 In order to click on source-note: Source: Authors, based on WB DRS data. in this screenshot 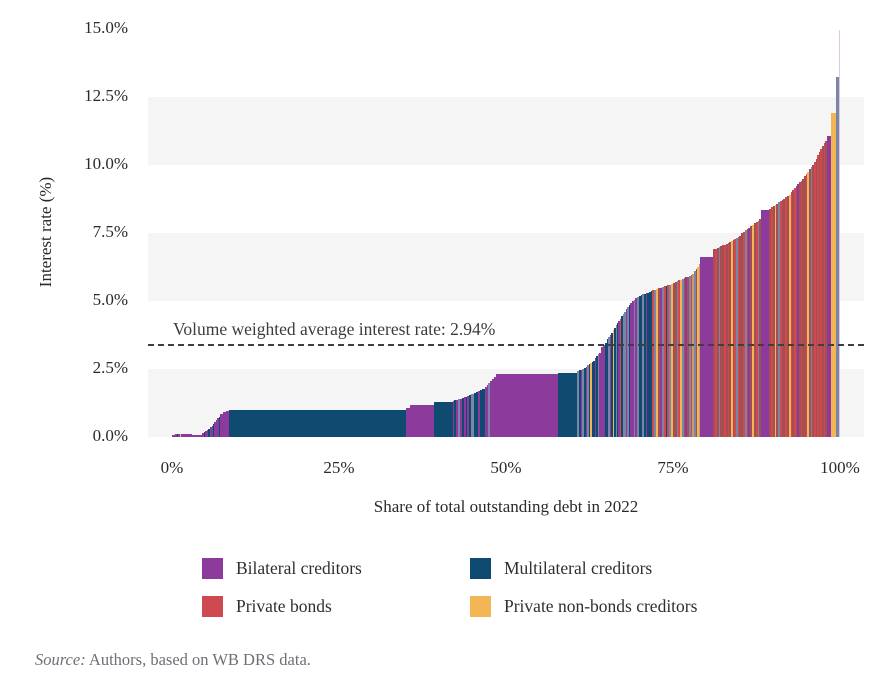, I will do `click(173, 660)`.